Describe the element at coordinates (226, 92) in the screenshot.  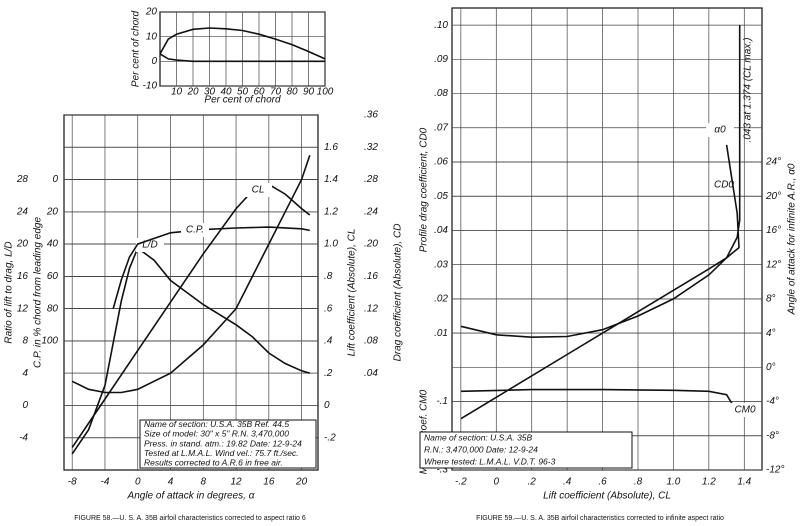
I see `x-tick-label: 40` at that location.